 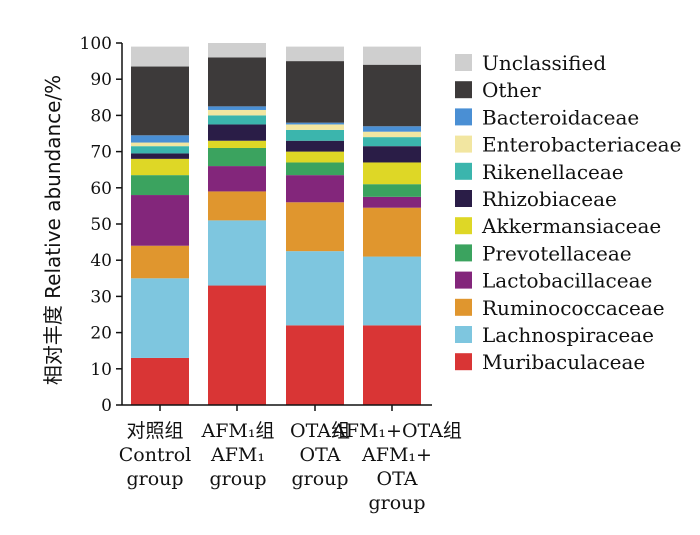 What do you see at coordinates (463, 117) in the screenshot?
I see `legend-swatch-bacteroidaceae` at bounding box center [463, 117].